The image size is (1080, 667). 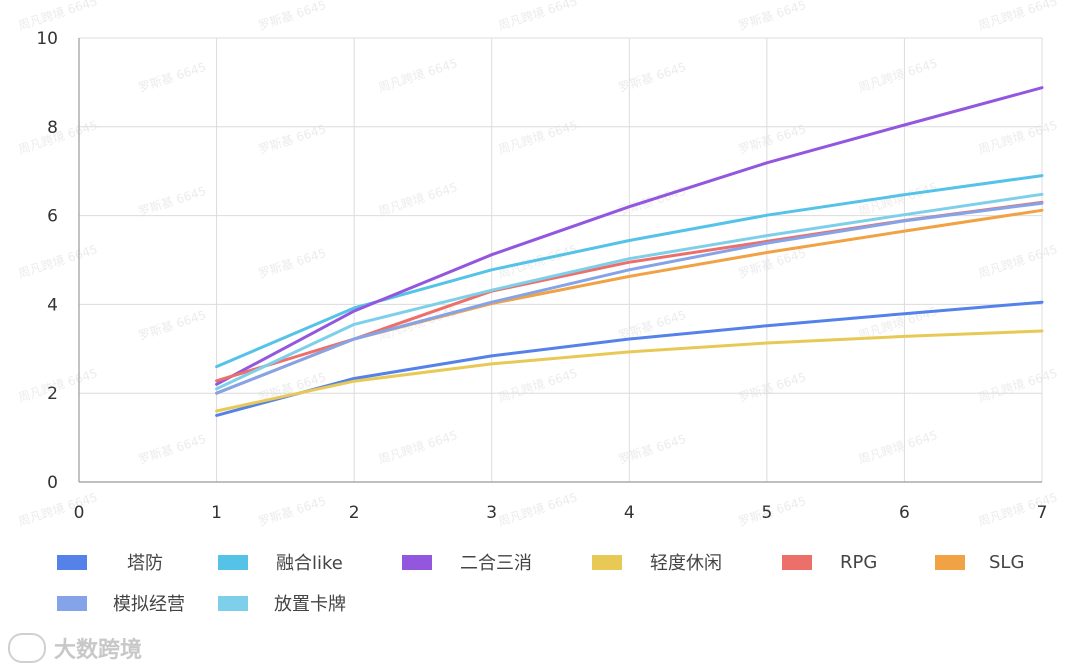 What do you see at coordinates (686, 563) in the screenshot?
I see `legend-label: 轻度休闲` at bounding box center [686, 563].